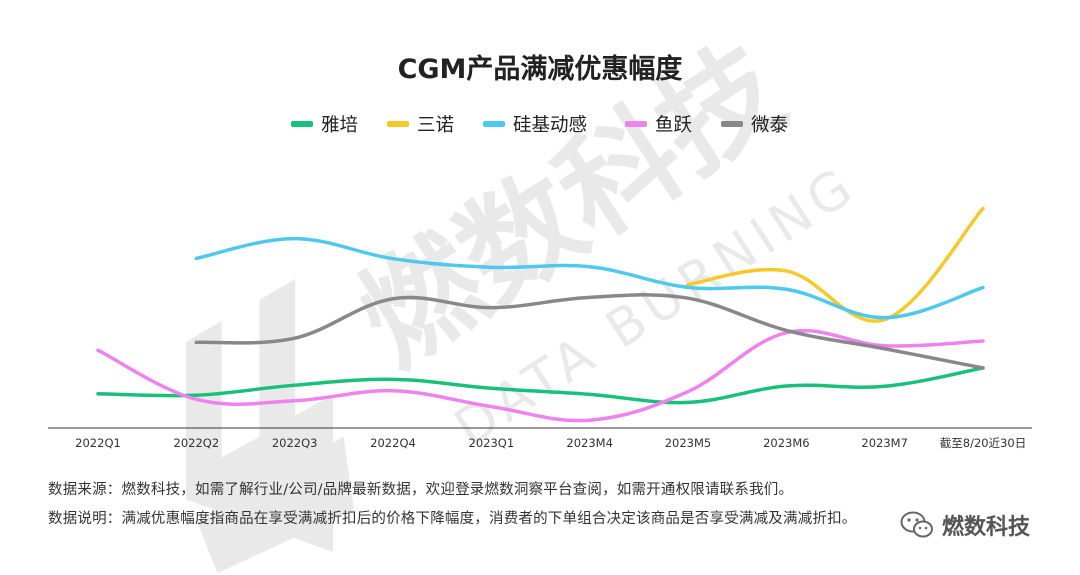  What do you see at coordinates (339, 125) in the screenshot?
I see `legend-label: 雅培` at bounding box center [339, 125].